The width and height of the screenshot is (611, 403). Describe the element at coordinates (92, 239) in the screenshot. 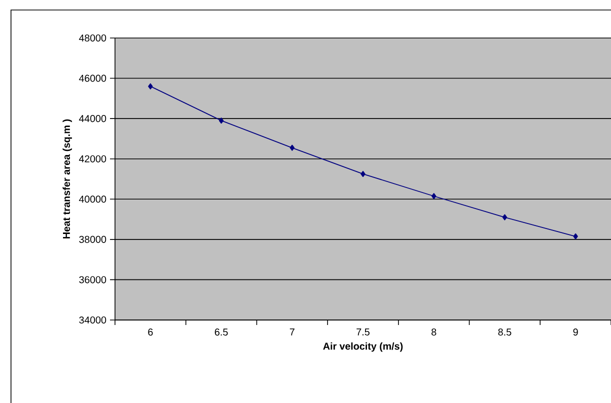

I see `y-tick-label: 38000` at that location.